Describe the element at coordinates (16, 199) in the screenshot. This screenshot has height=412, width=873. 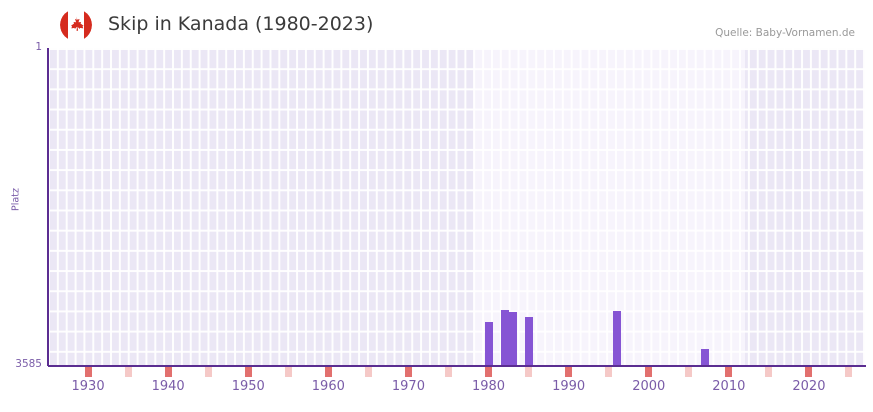
I see `y-axis-title: Platz` at that location.